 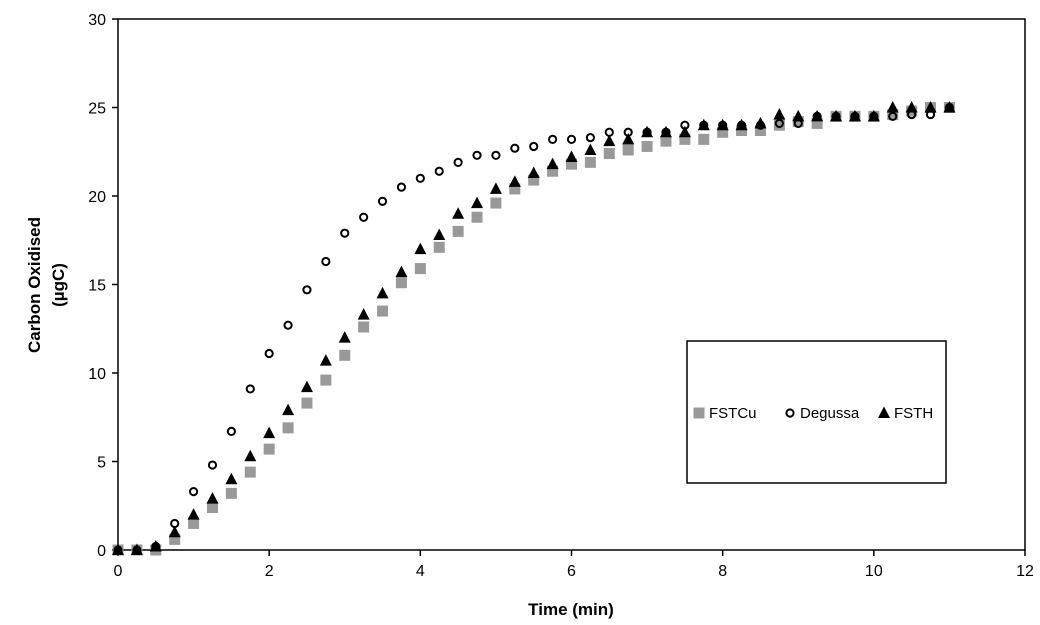 What do you see at coordinates (97, 20) in the screenshot?
I see `y-tick-label: 30` at bounding box center [97, 20].